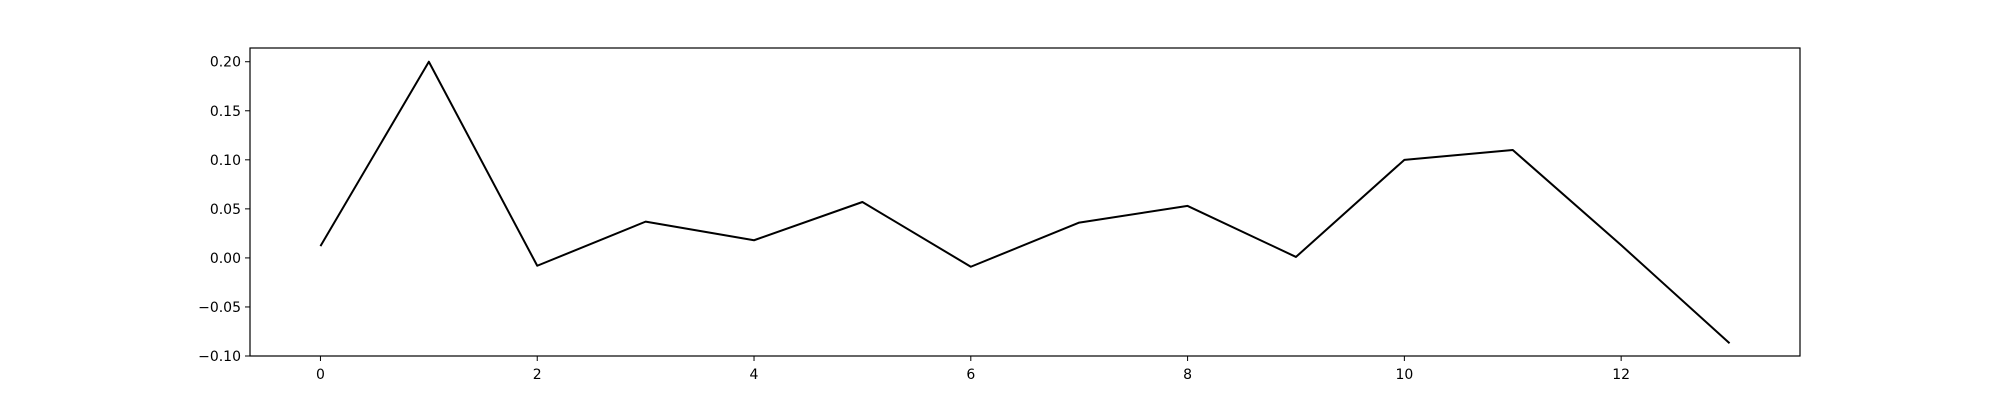 The image size is (2000, 400). What do you see at coordinates (225, 161) in the screenshot?
I see `y-tick-label: 0.10` at bounding box center [225, 161].